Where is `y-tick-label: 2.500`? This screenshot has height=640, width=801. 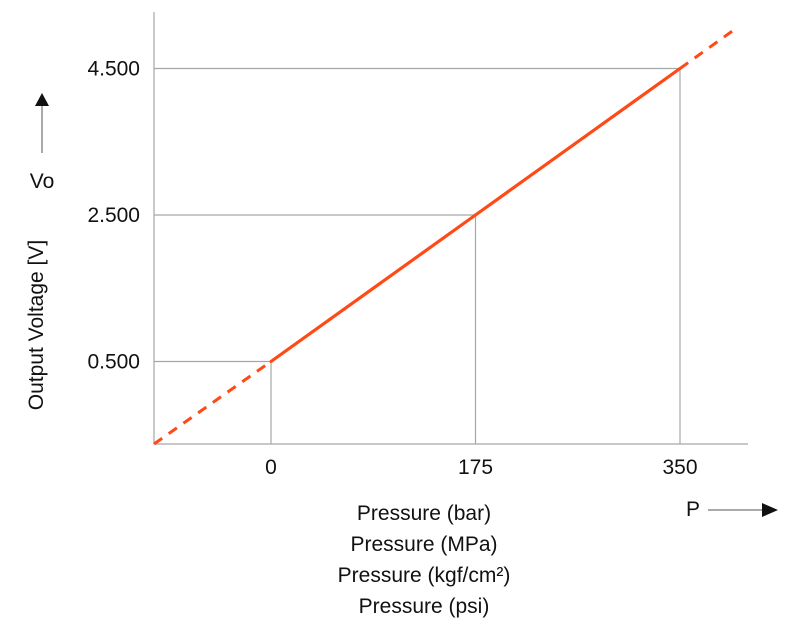 y-tick-label: 2.500 is located at coordinates (113, 215).